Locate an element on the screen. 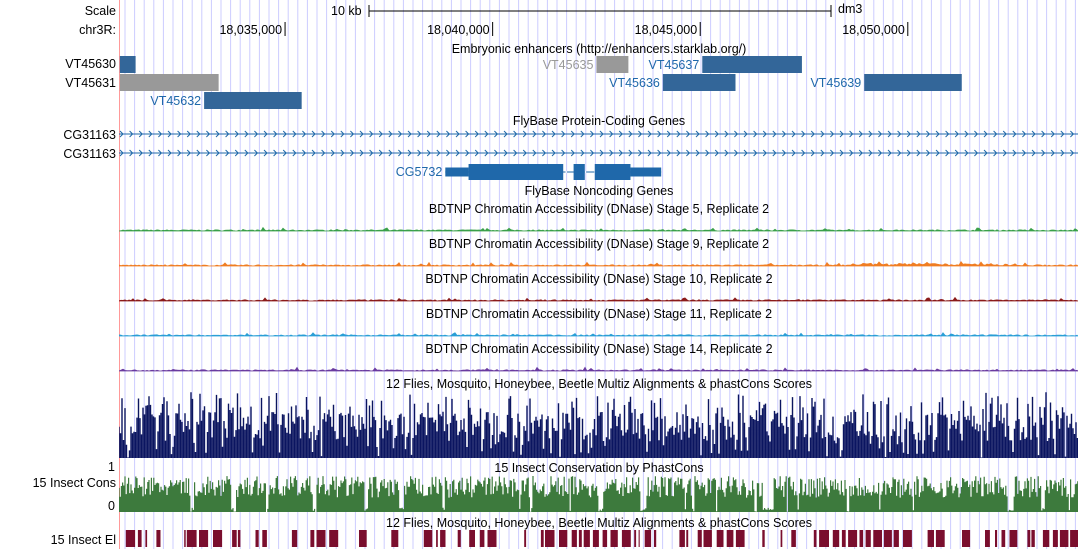 This screenshot has width=1078, height=549. enhancer-label-vt45630: VT45630 is located at coordinates (90, 64).